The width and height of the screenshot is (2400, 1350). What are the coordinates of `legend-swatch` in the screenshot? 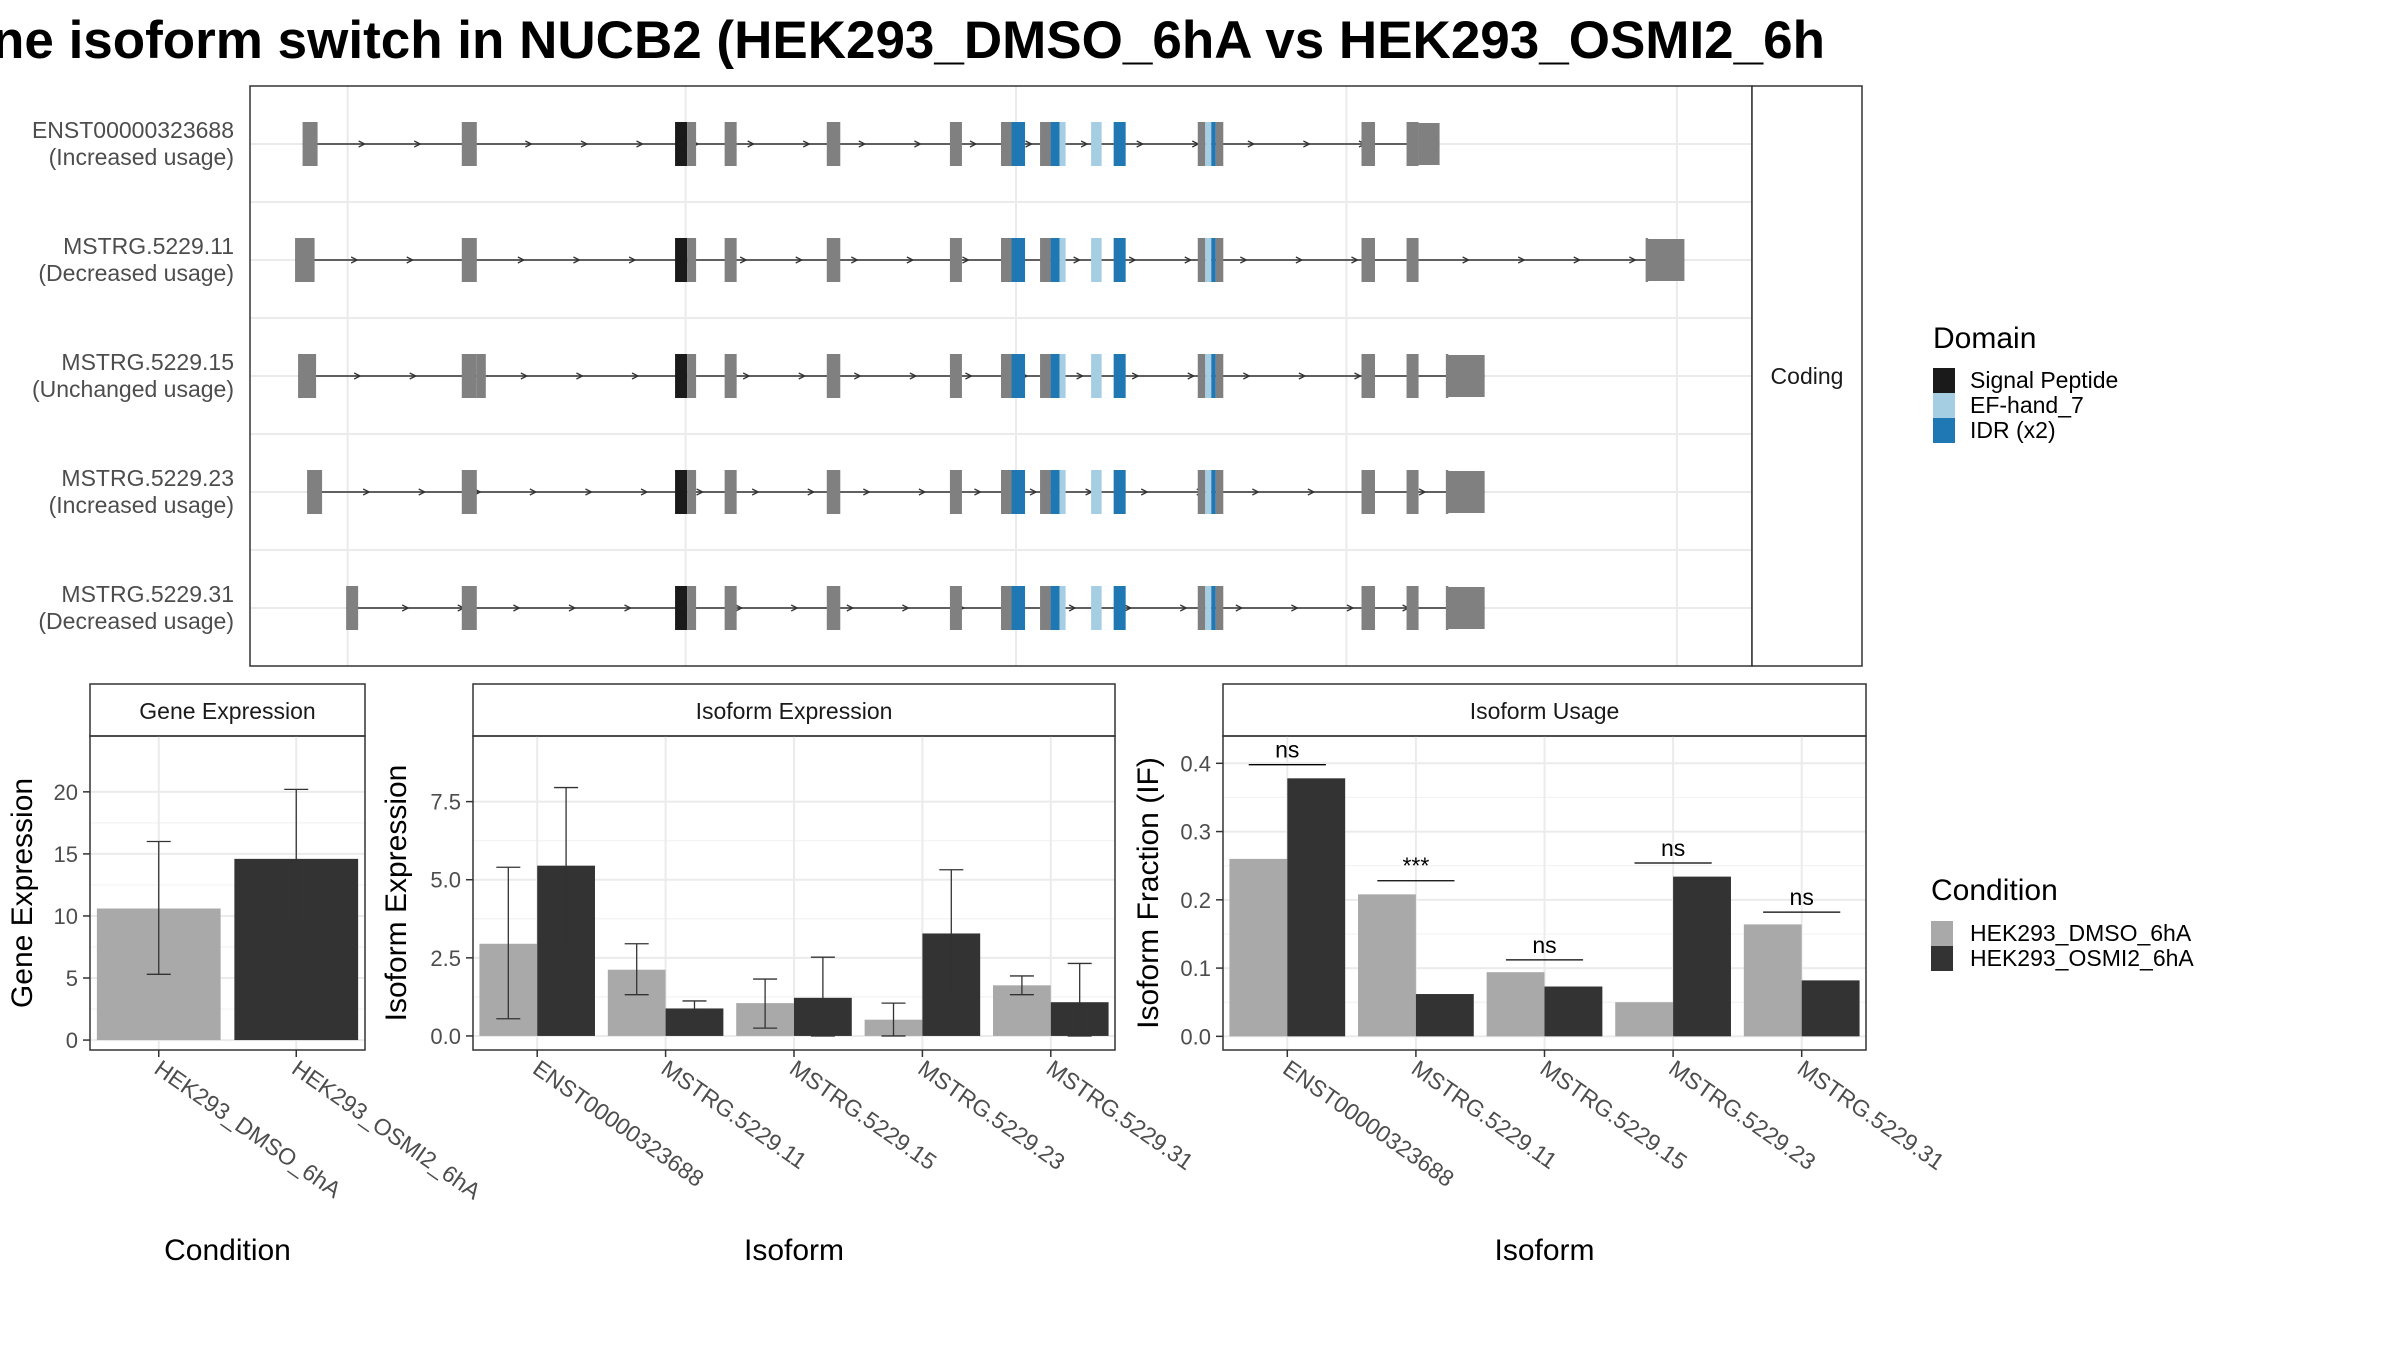 It's located at (1944, 405).